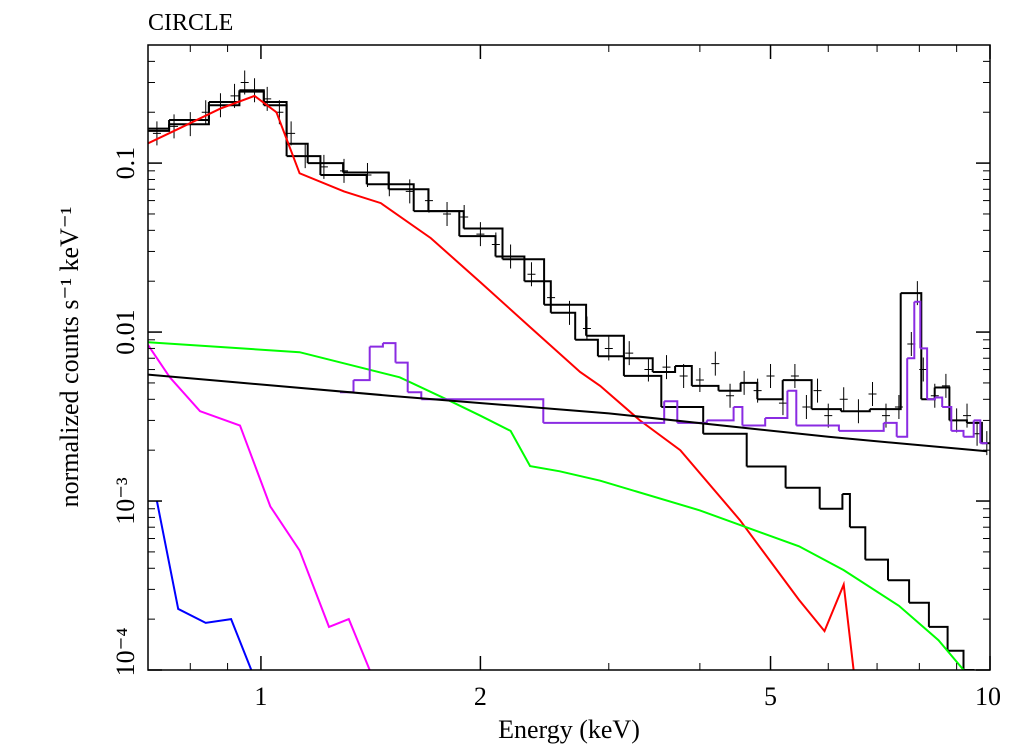  What do you see at coordinates (125, 332) in the screenshot?
I see `y-tick-label: 0.01` at bounding box center [125, 332].